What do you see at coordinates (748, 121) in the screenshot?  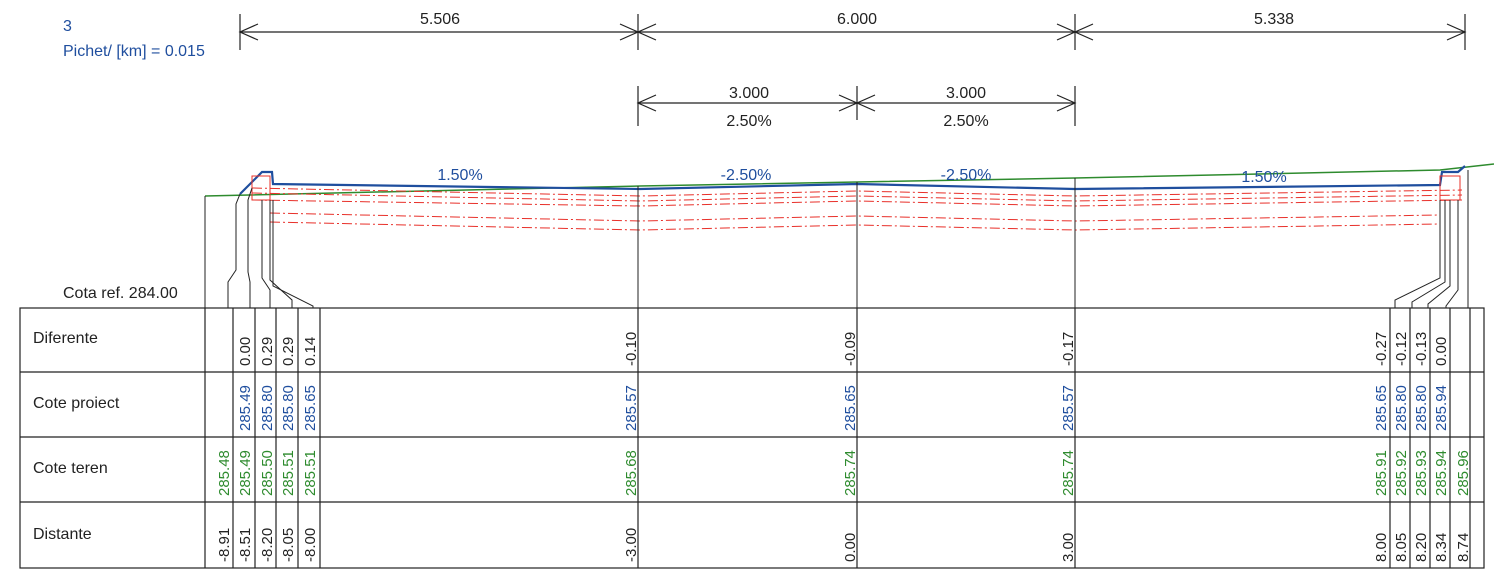 I see `lane-slope-left: 2.50%` at bounding box center [748, 121].